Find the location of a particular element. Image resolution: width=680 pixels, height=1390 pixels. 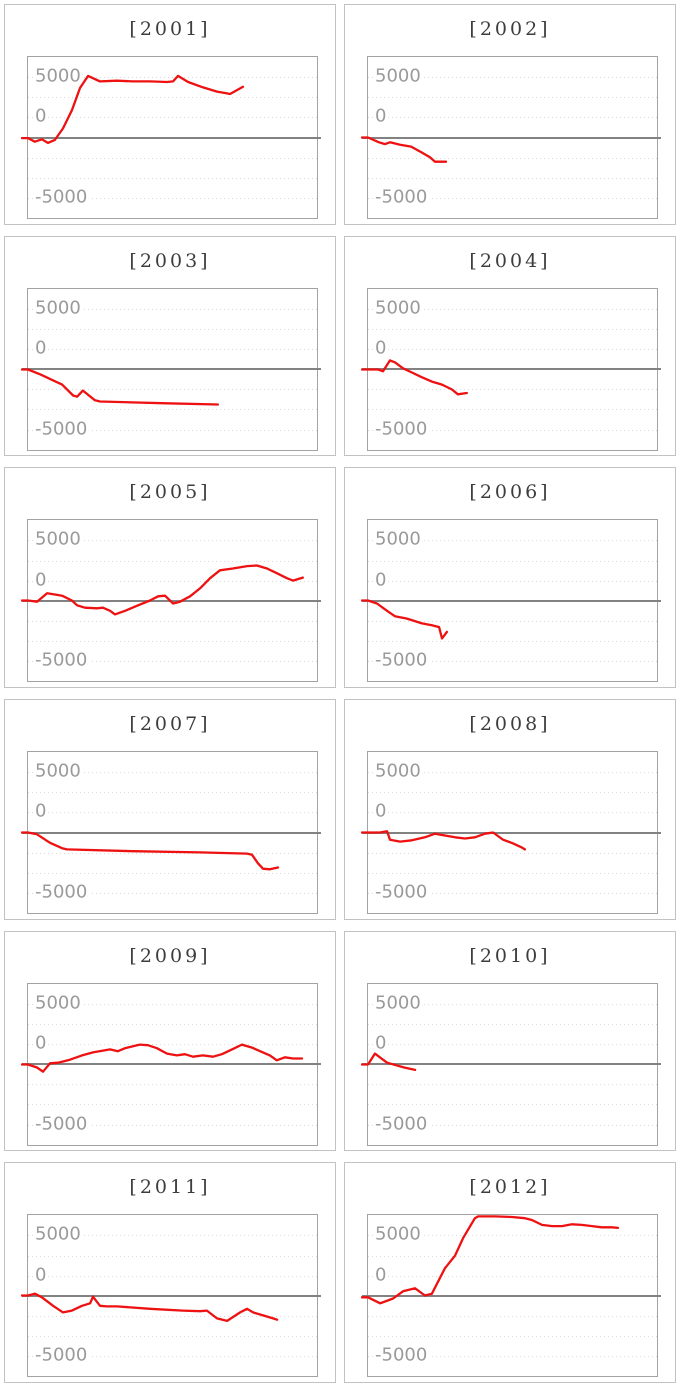

panel-frame: [2011] 5000 0 -5000 is located at coordinates (170, 1272).